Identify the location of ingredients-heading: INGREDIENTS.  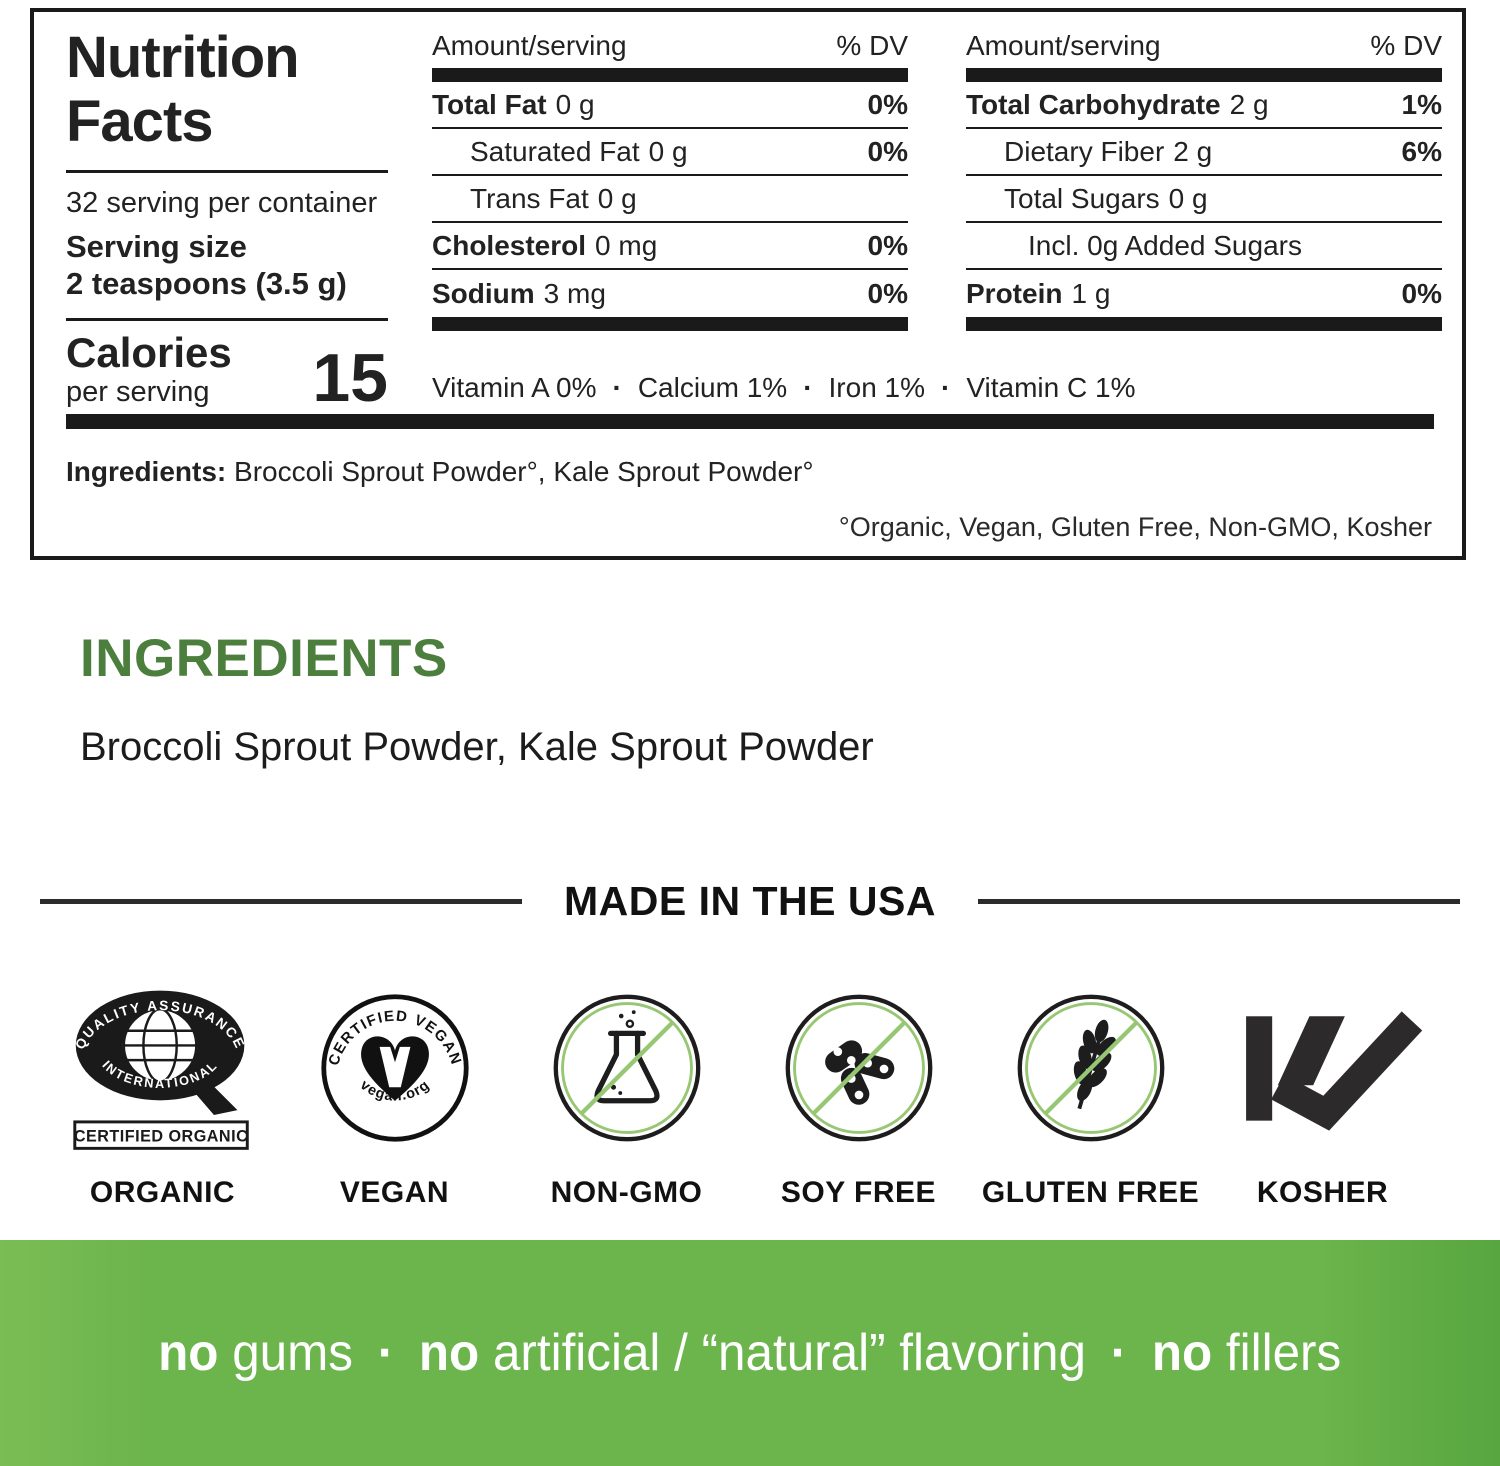
(264, 658).